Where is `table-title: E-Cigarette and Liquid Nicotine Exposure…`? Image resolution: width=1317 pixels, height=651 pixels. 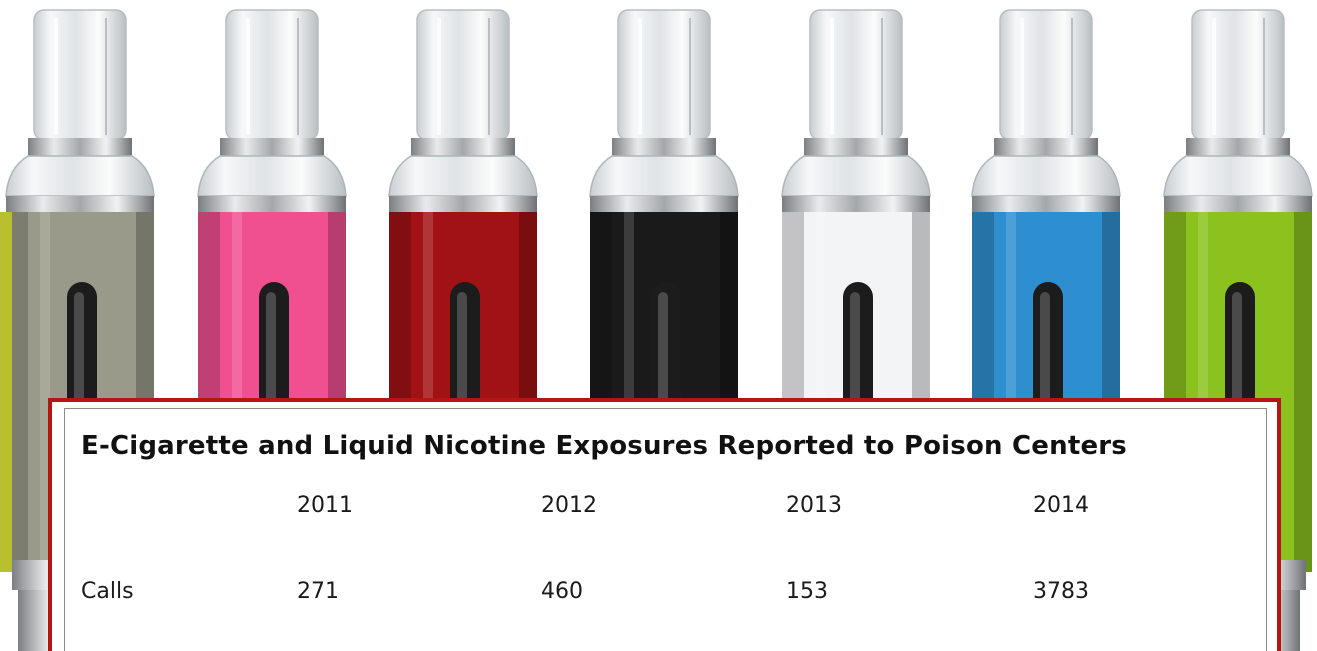
table-title: E-Cigarette and Liquid Nicotine Exposure… is located at coordinates (604, 446).